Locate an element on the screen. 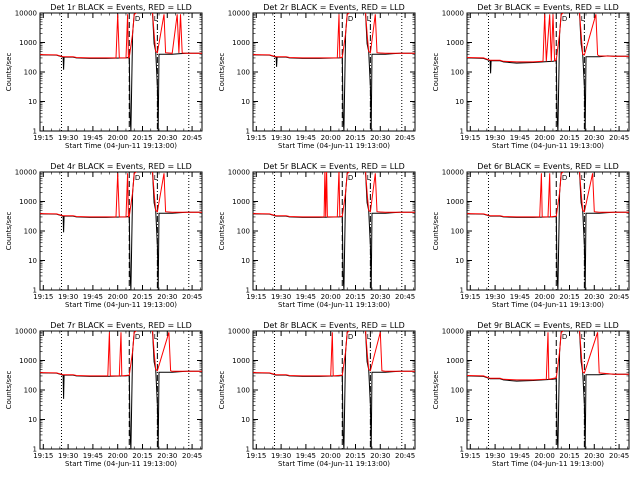 The height and width of the screenshot is (480, 640). chart-title: Det 3r BLACK = Events, RED = LLD is located at coordinates (548, 7).